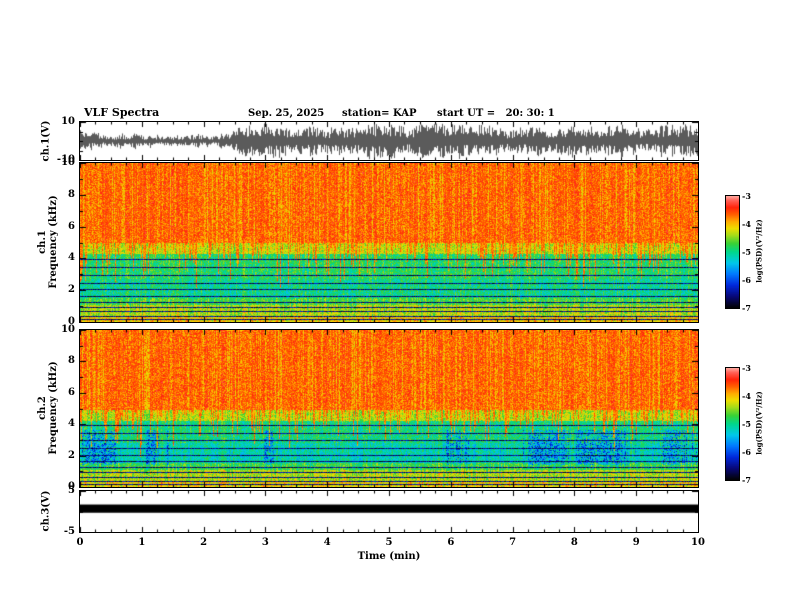  Describe the element at coordinates (69, 531) in the screenshot. I see `y-tick-label: -5` at that location.